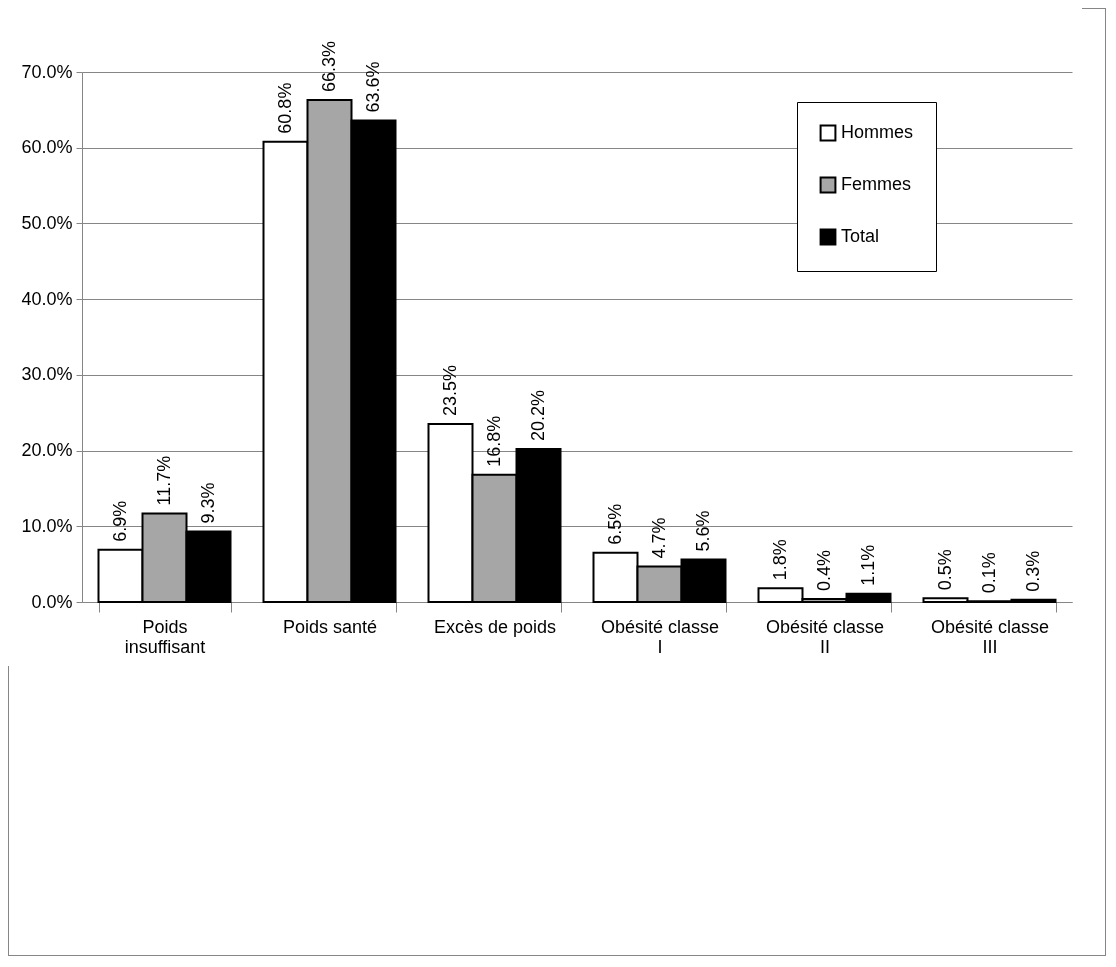  What do you see at coordinates (207, 503) in the screenshot?
I see `data-label: 9.3%` at bounding box center [207, 503].